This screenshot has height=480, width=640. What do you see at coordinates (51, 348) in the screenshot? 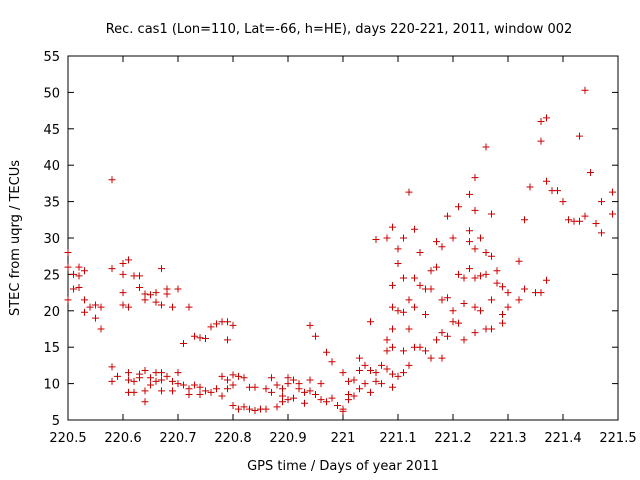
I see `y-tick-label: 15` at bounding box center [51, 348].